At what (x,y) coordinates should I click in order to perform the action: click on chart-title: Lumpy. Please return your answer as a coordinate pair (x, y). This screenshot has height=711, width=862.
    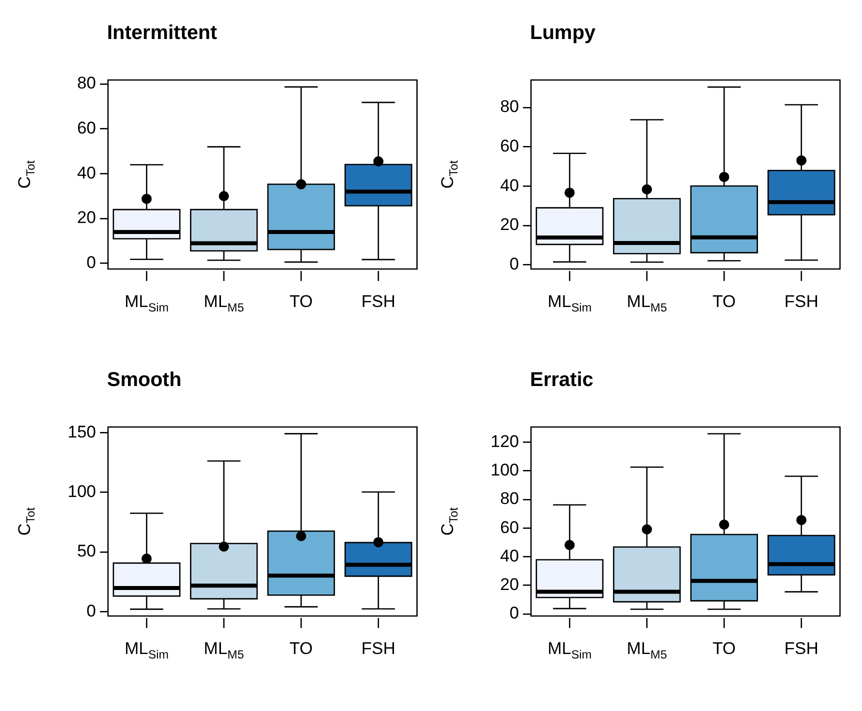
    Looking at the image, I should click on (563, 33).